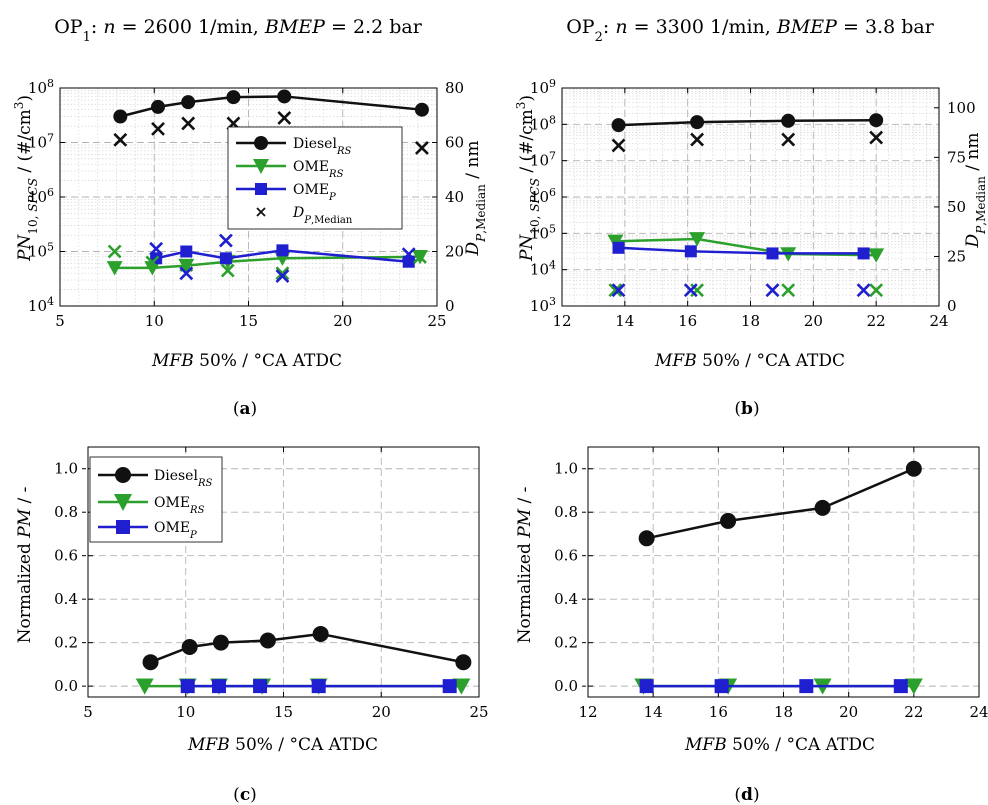 The image size is (988, 805). I want to click on legend-c-marker-diesel, so click(123, 475).